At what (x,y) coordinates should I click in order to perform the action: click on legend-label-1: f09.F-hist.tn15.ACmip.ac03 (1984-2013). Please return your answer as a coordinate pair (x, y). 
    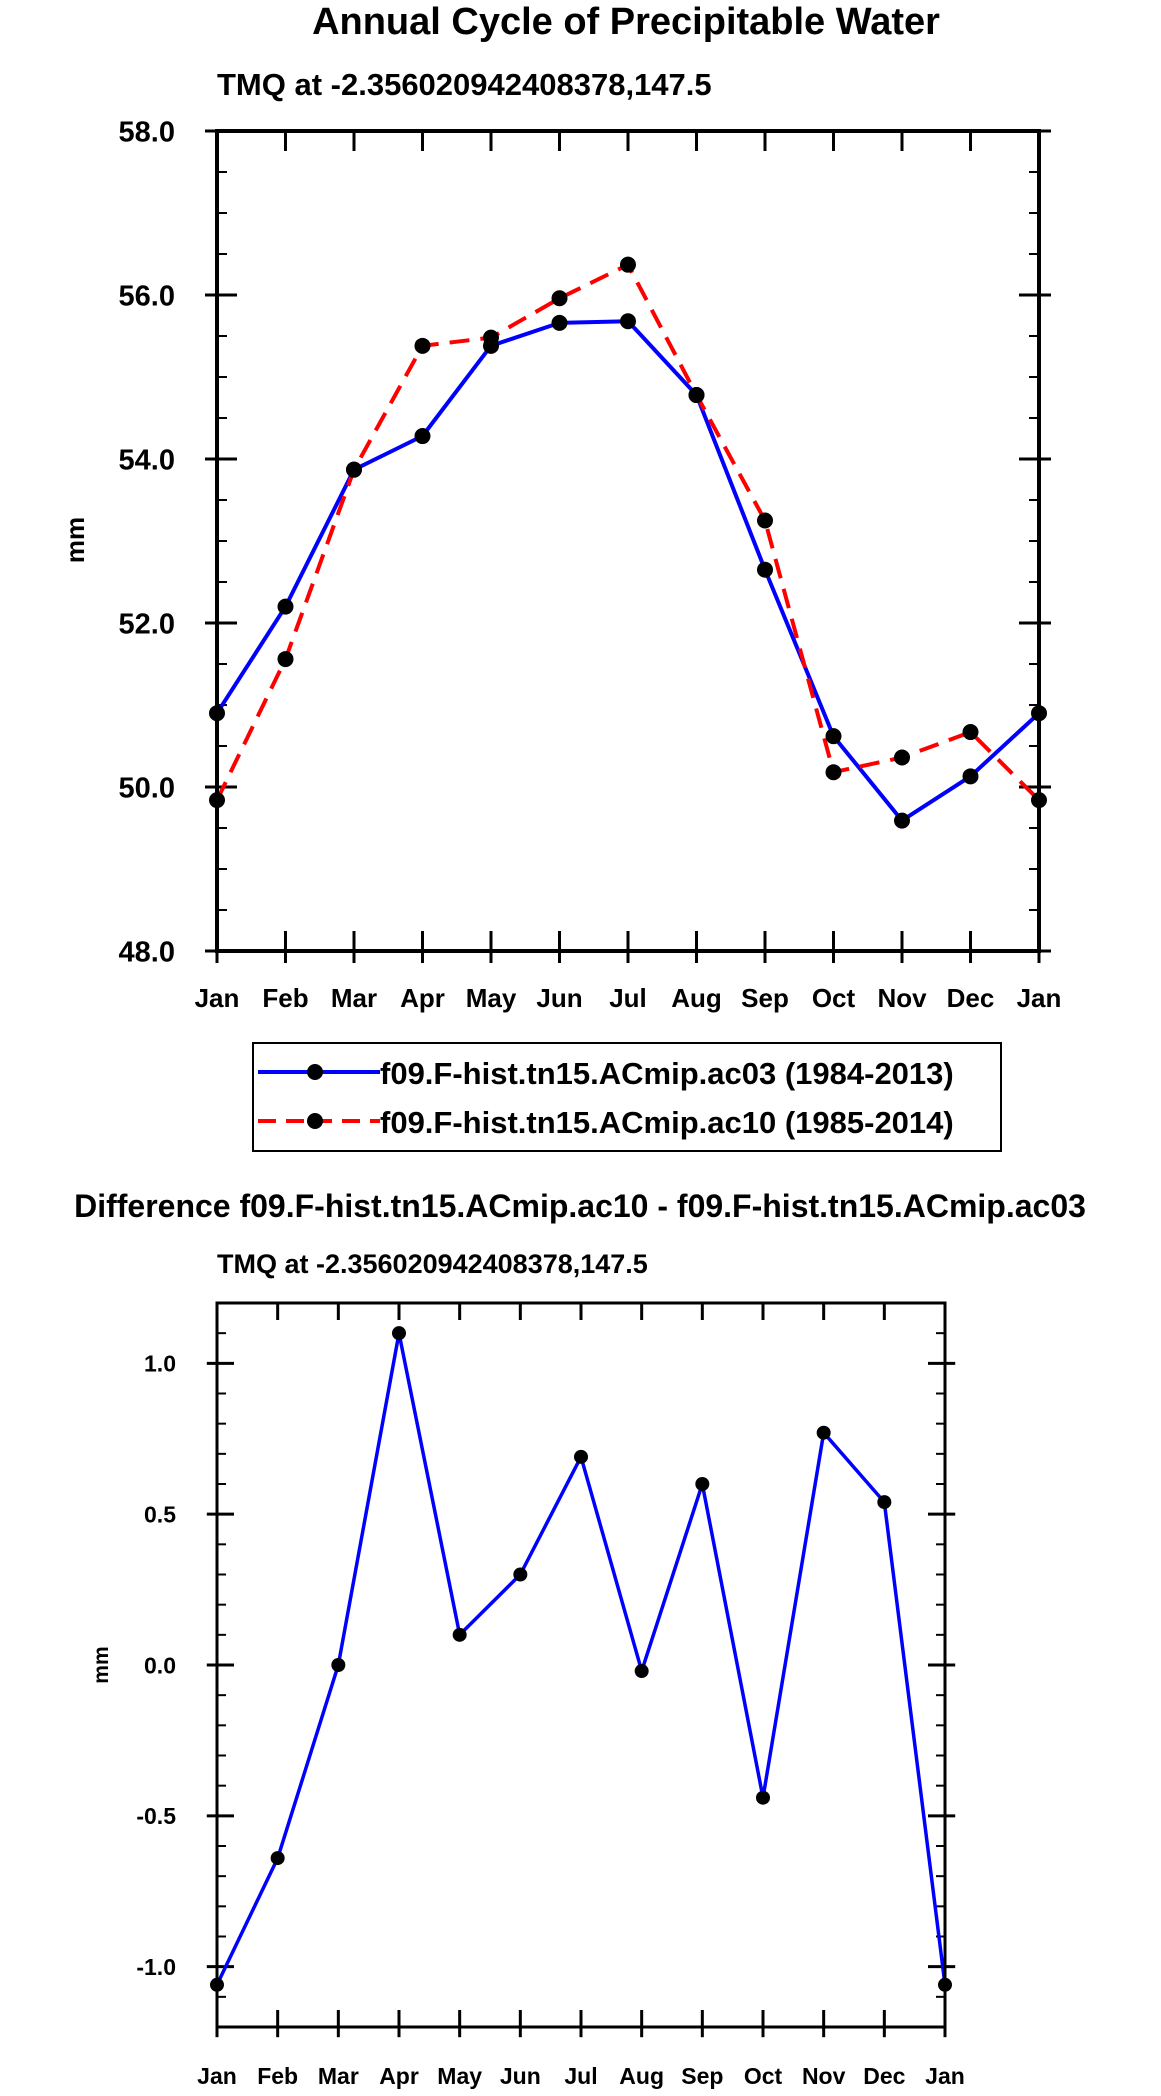
    Looking at the image, I should click on (667, 1073).